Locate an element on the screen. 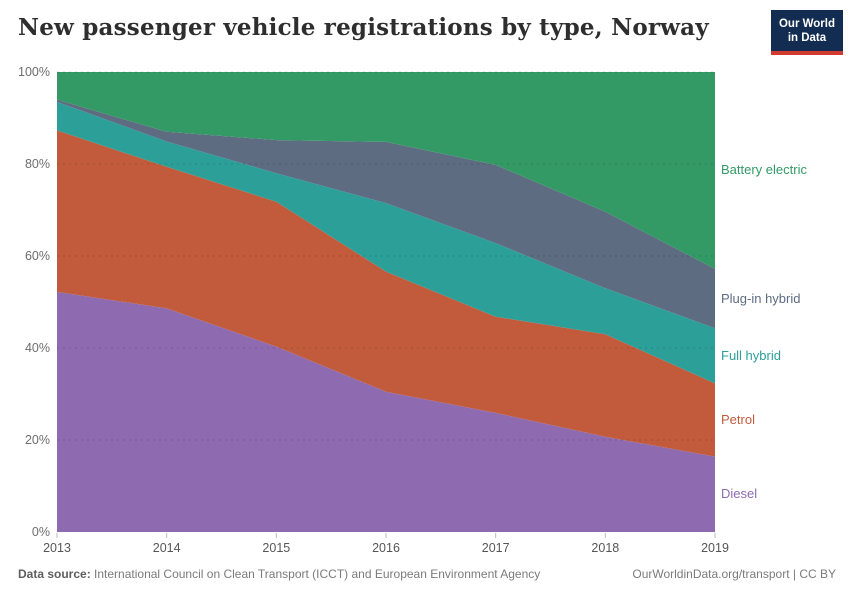 The height and width of the screenshot is (600, 850). owid-logo-line1: Our World is located at coordinates (806, 24).